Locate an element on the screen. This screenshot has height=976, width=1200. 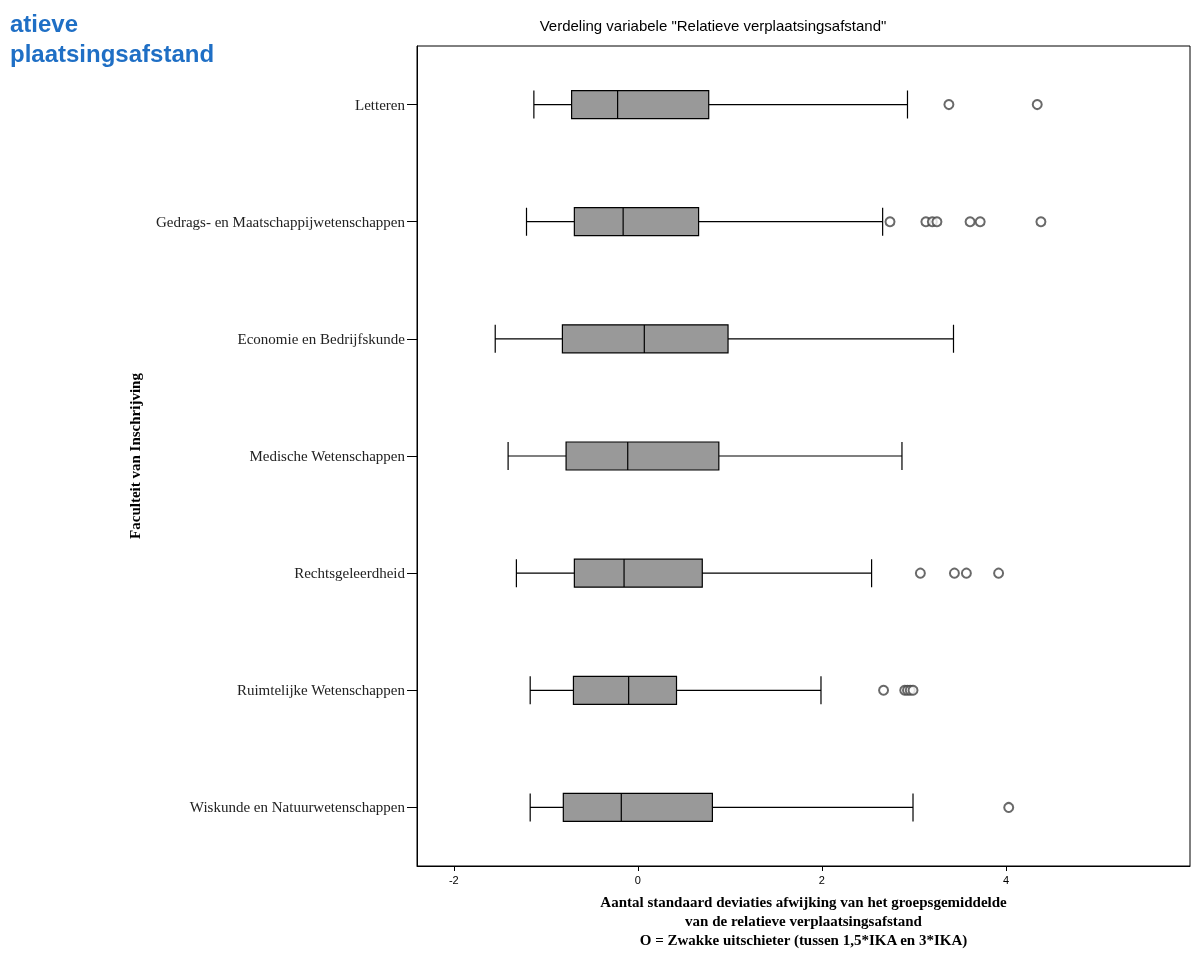
y-tick-label: Medische Wetenschappen is located at coordinates (327, 456).